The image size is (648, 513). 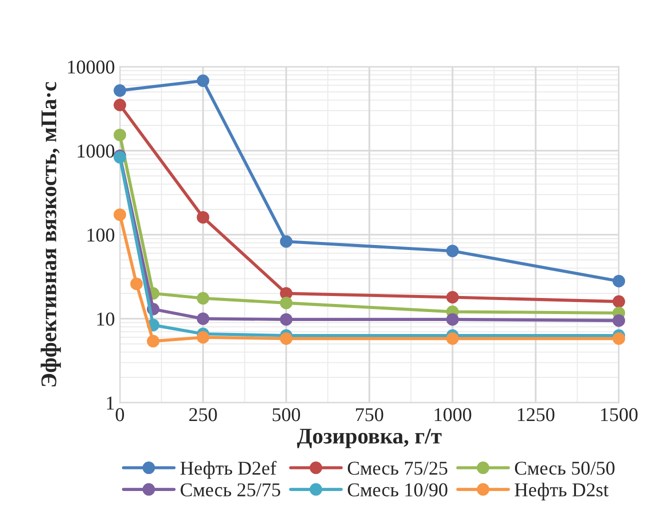 I want to click on x-tick-label: 1500, so click(x=619, y=415).